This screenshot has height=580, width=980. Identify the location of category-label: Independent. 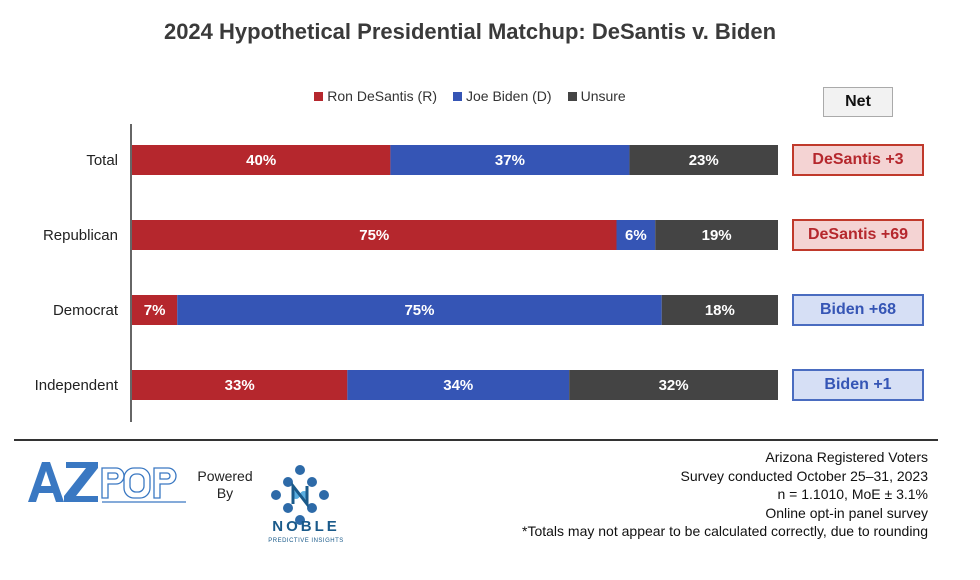
(77, 385).